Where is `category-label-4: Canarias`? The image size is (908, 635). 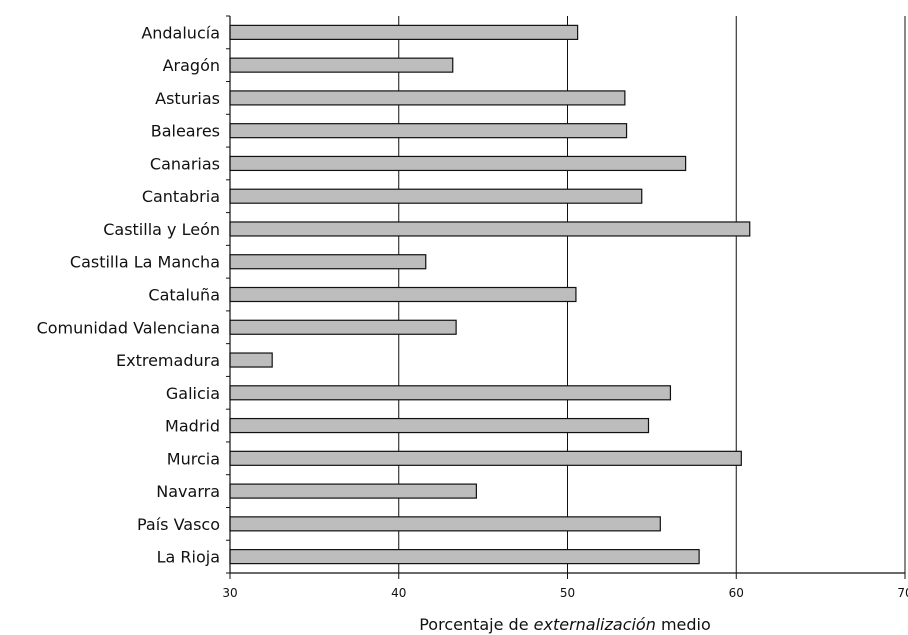 category-label-4: Canarias is located at coordinates (185, 163).